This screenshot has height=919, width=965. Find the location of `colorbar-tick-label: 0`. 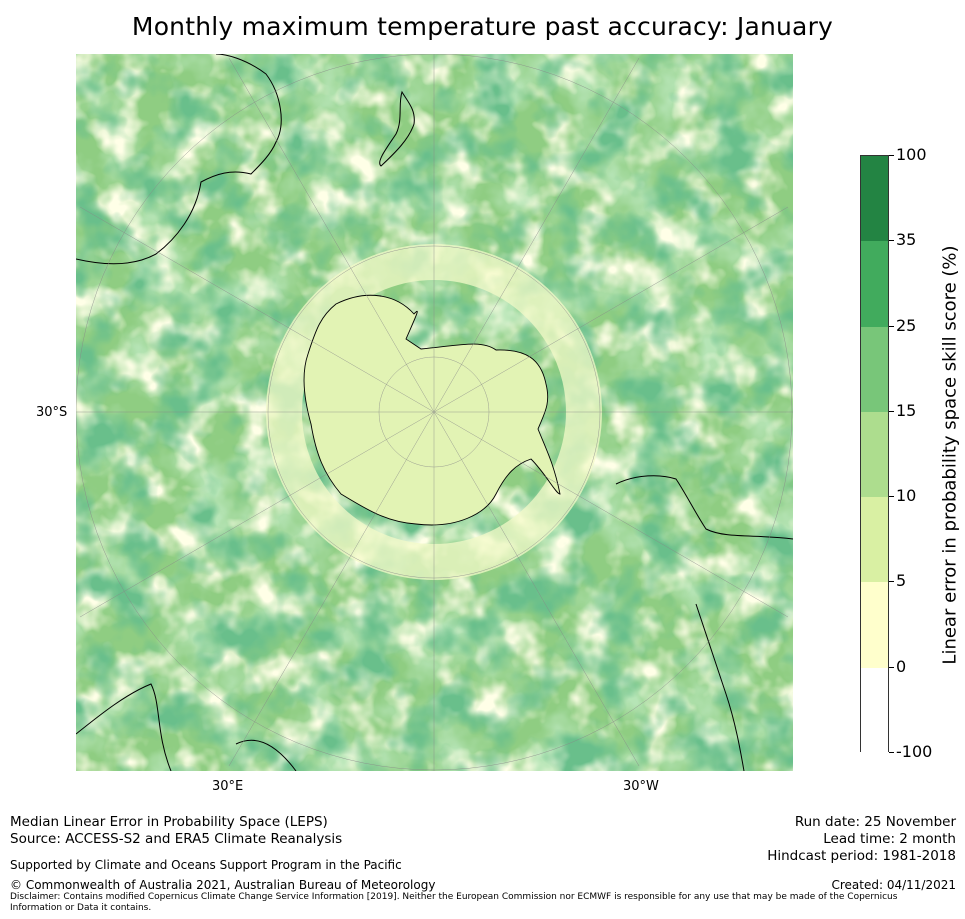

colorbar-tick-label: 0 is located at coordinates (901, 666).